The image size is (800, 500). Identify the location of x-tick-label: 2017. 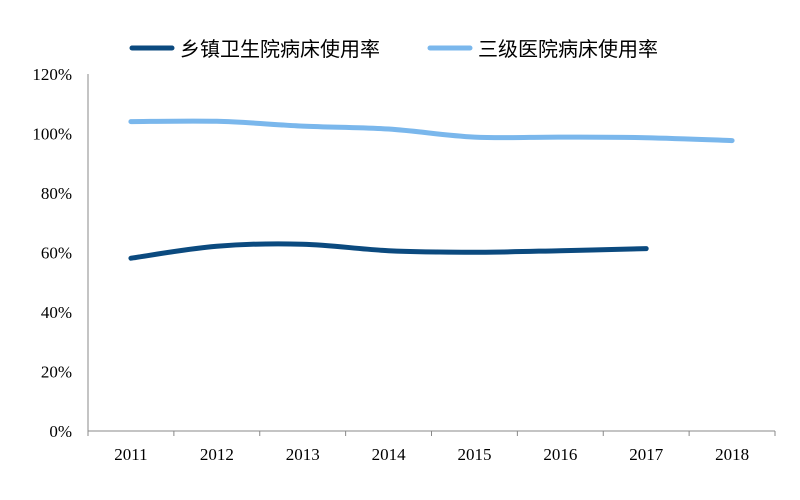
(646, 454).